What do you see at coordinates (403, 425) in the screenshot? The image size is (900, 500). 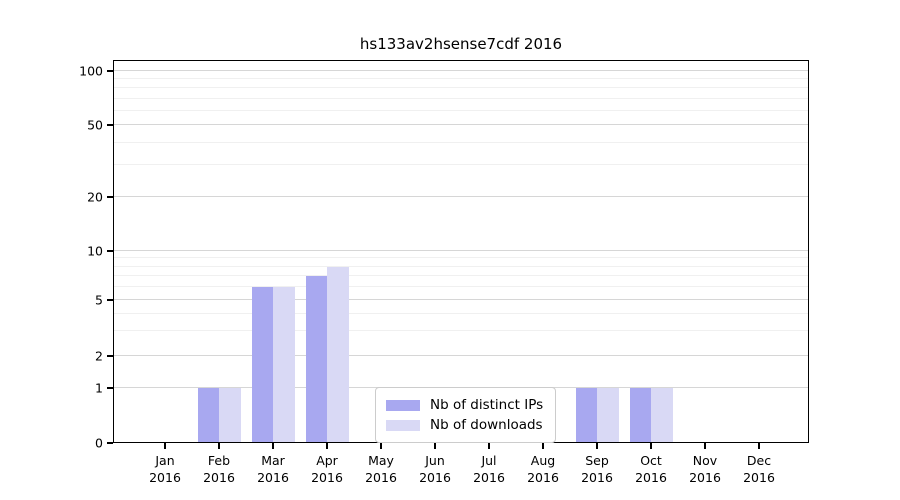 I see `legend-swatch-downloads` at bounding box center [403, 425].